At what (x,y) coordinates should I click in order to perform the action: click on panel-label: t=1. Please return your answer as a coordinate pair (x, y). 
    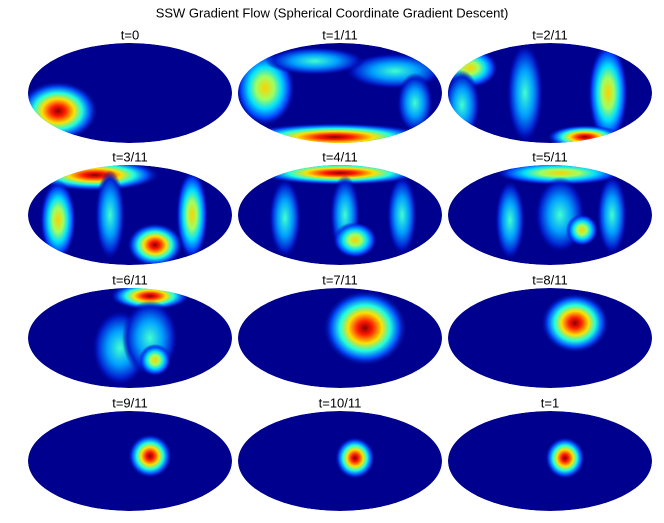
    Looking at the image, I should click on (550, 402).